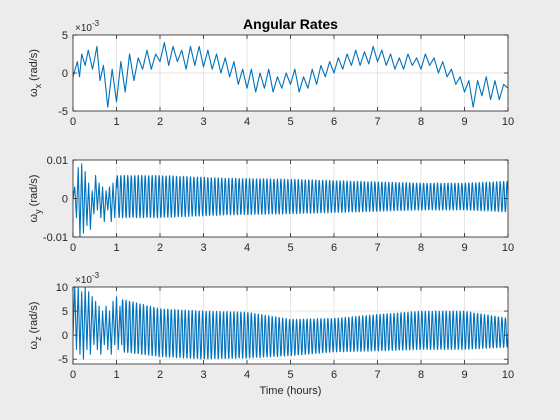 The width and height of the screenshot is (560, 420). Describe the element at coordinates (57, 161) in the screenshot. I see `y-tick-label: 0.01` at that location.